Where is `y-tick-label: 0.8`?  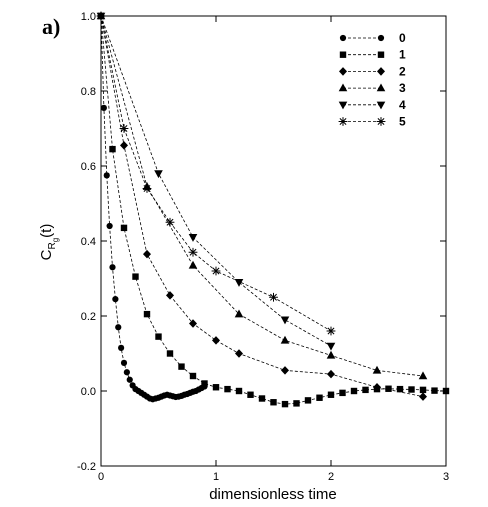
y-tick-label: 0.8 is located at coordinates (88, 92).